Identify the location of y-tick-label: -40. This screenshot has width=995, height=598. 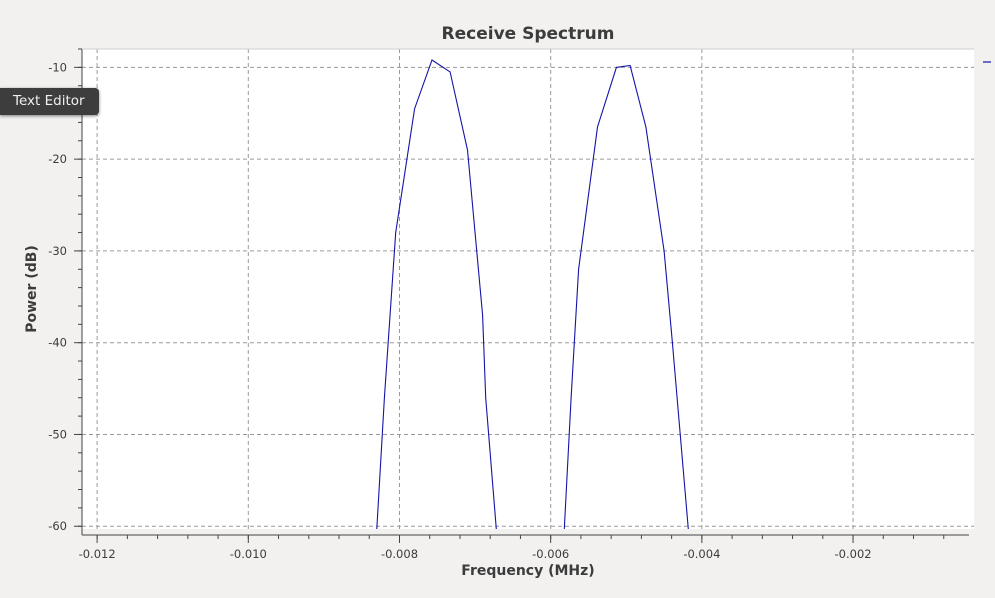
(57, 343).